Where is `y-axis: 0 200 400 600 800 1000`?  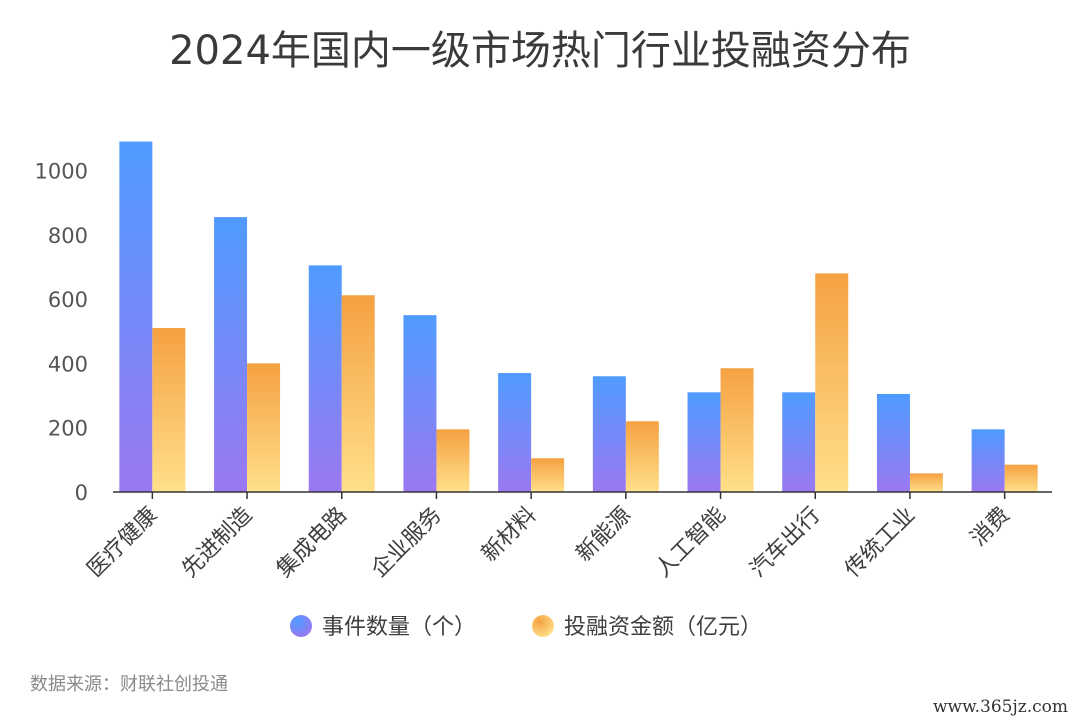 y-axis: 0 200 400 600 800 1000 is located at coordinates (61, 333).